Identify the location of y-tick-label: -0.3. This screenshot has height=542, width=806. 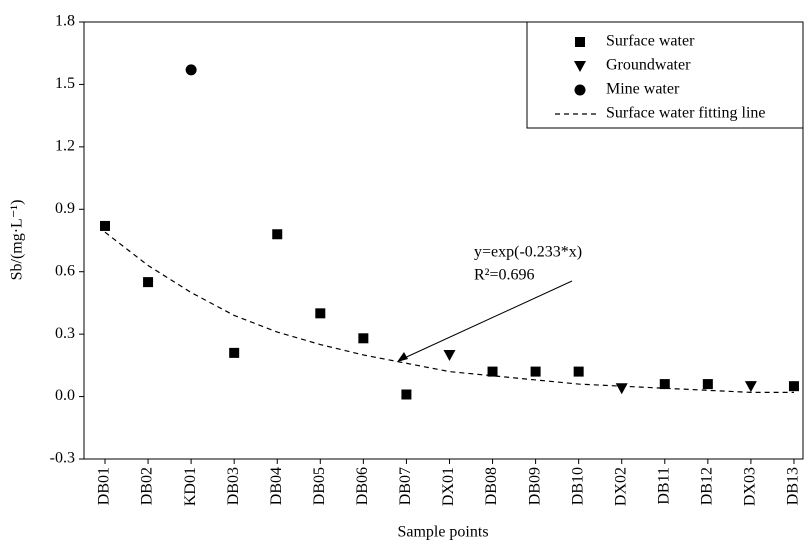
(62, 458).